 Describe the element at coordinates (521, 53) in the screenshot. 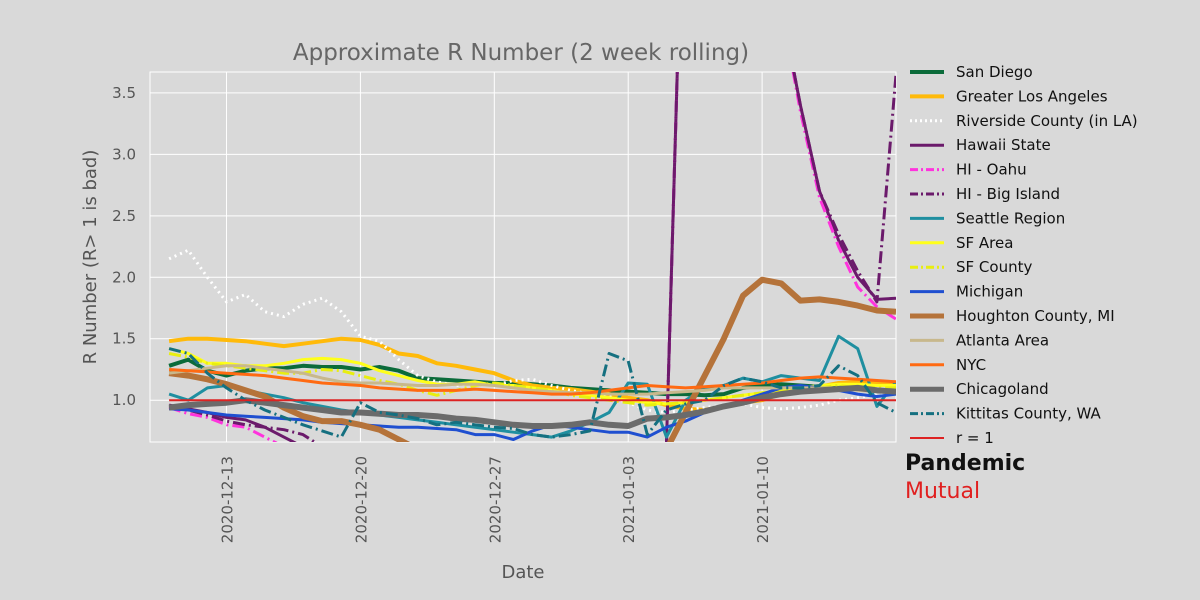

I see `chart-title: Approximate R Number (2 week rolling)` at that location.